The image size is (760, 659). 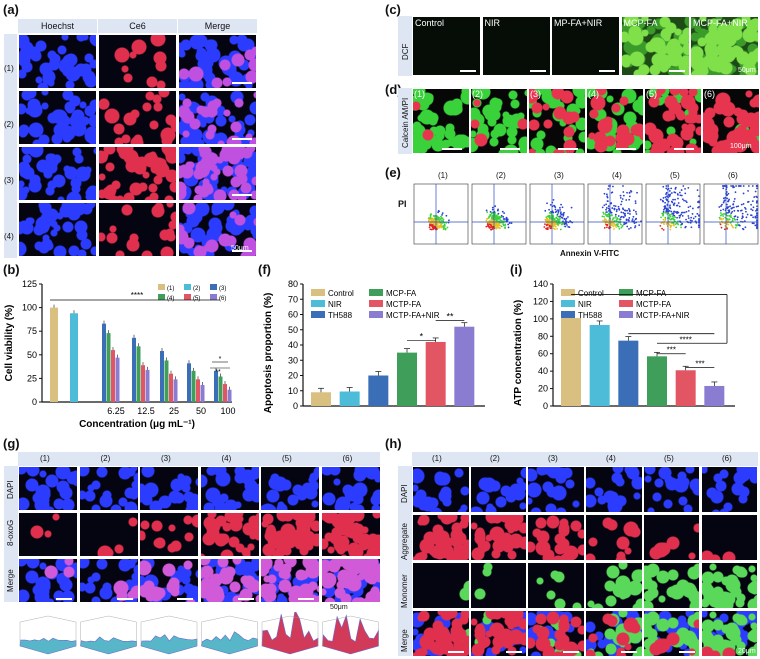 What do you see at coordinates (57, 229) in the screenshot?
I see `tile-r4-hoechst` at bounding box center [57, 229].